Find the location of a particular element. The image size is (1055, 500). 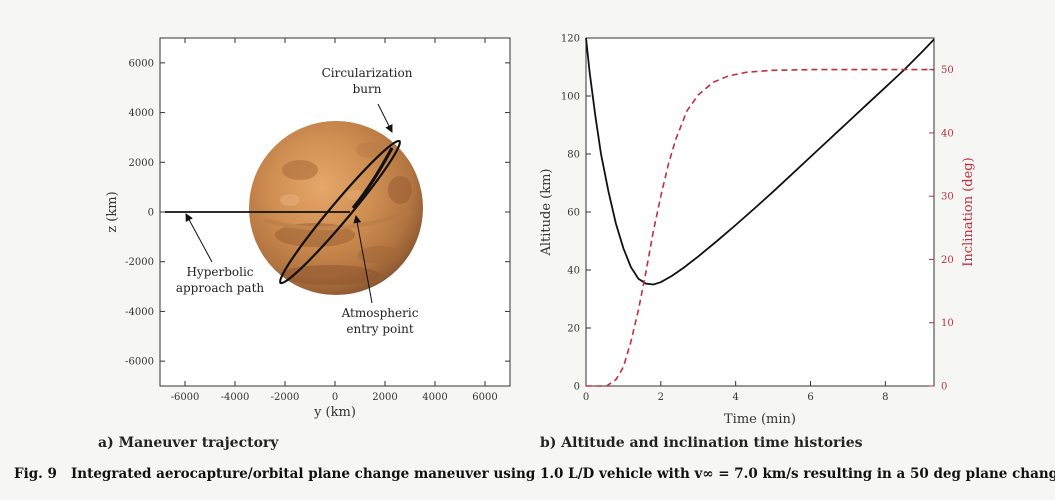

caption-label: Fig. 9 is located at coordinates (35, 474).